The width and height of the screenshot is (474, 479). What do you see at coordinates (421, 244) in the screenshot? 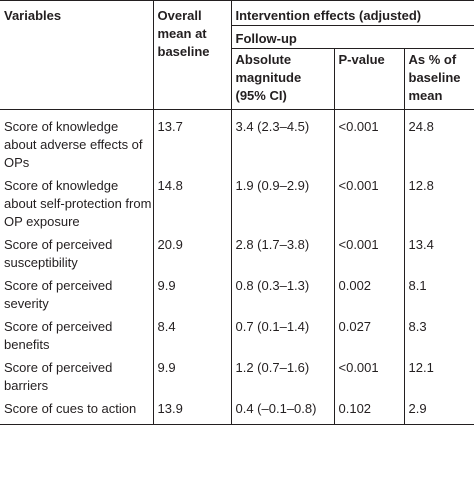
I see `cell-pct: 13.4` at bounding box center [421, 244].